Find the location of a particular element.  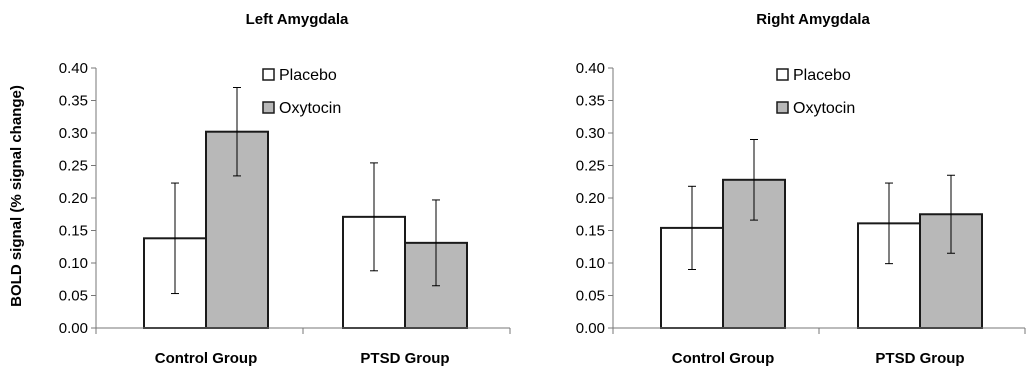

chart-title: Right Amygdala is located at coordinates (813, 19).